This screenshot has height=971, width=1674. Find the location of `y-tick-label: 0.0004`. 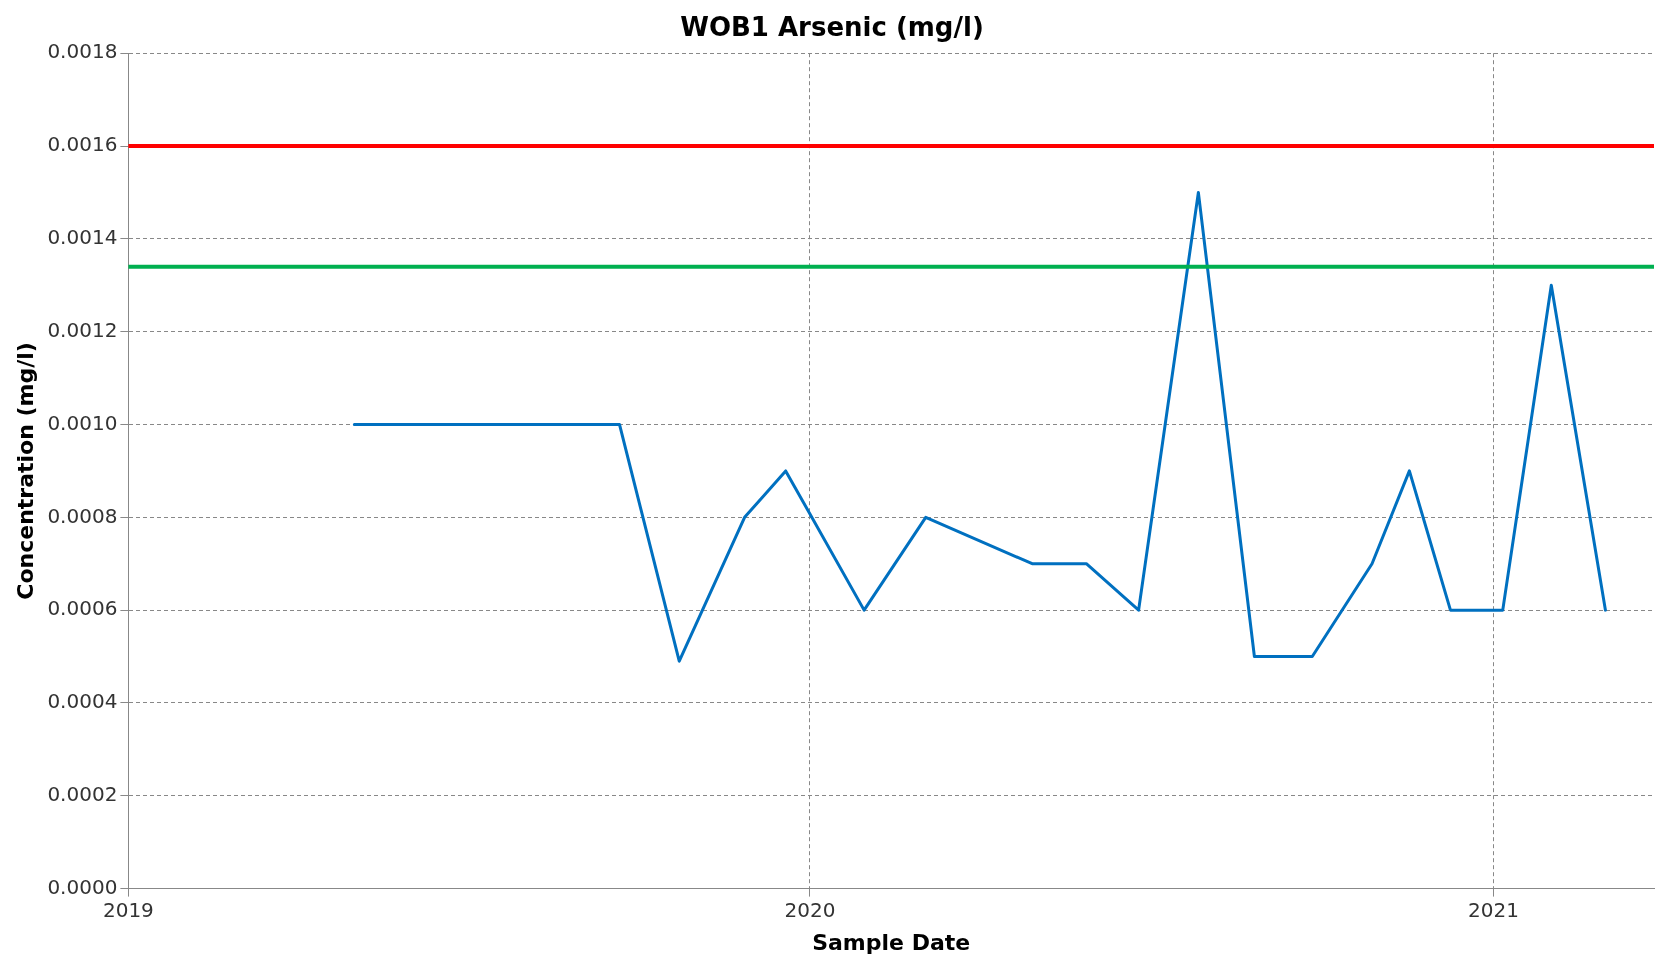

y-tick-label: 0.0004 is located at coordinates (82, 701).